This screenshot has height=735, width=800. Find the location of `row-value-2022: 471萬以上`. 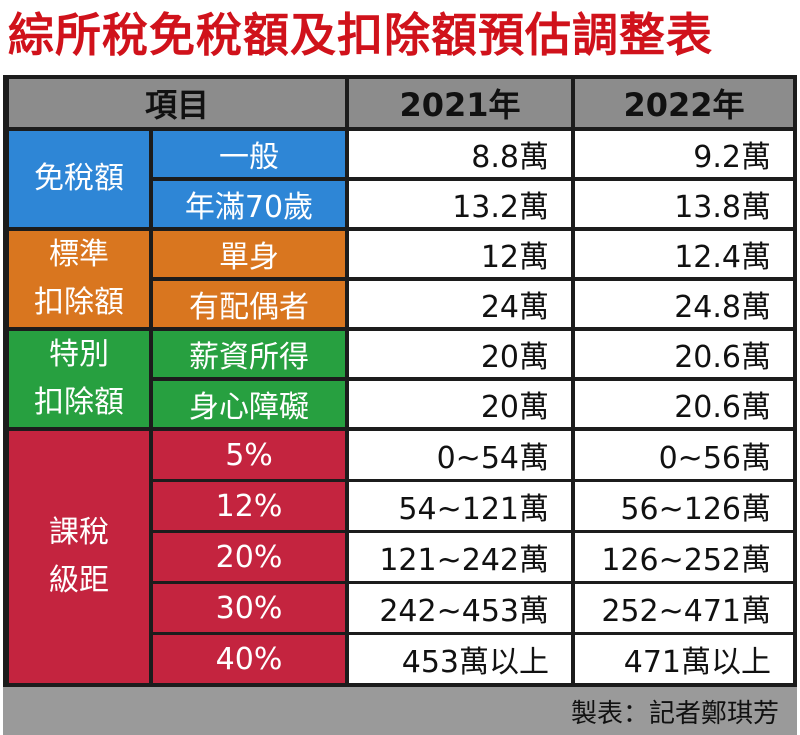

row-value-2022: 471萬以上 is located at coordinates (684, 659).